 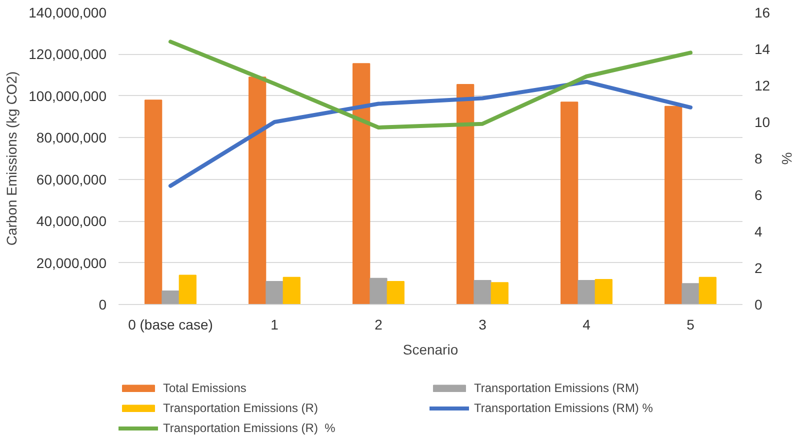 I want to click on y-tick-label: 140,000,000, so click(x=67, y=12).